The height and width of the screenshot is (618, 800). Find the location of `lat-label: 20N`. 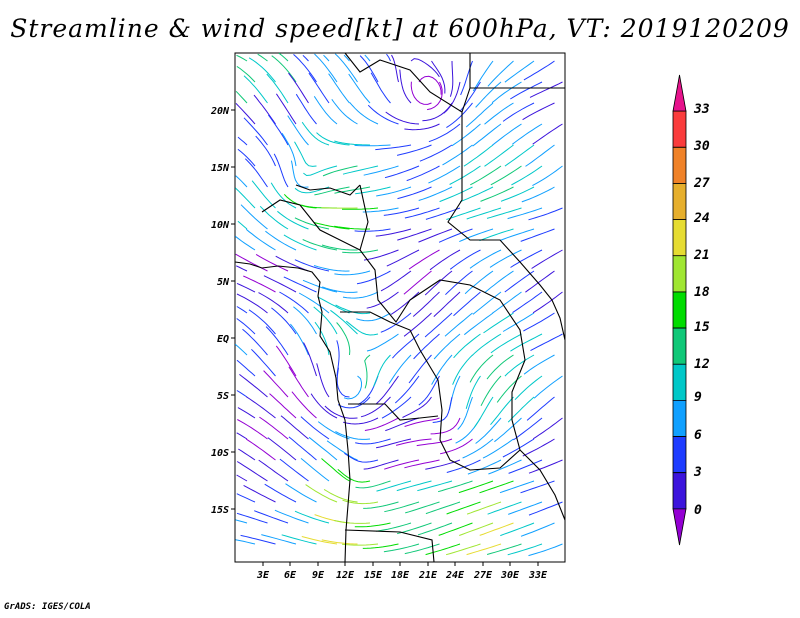

lat-label: 20N is located at coordinates (220, 111).